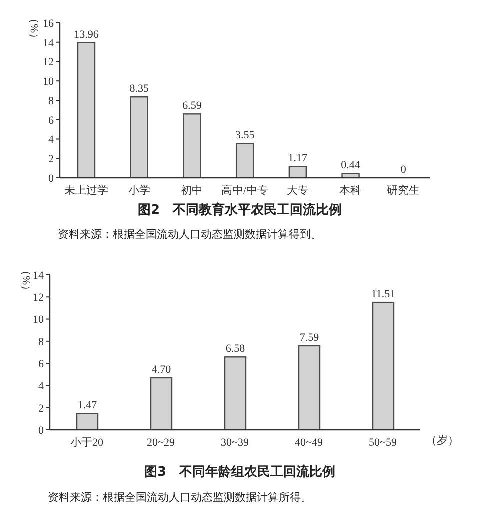 This screenshot has height=525, width=499. Describe the element at coordinates (190, 235) in the screenshot. I see `text: 资料来源：根据全国流动人口动态监测数据计算得到。` at that location.